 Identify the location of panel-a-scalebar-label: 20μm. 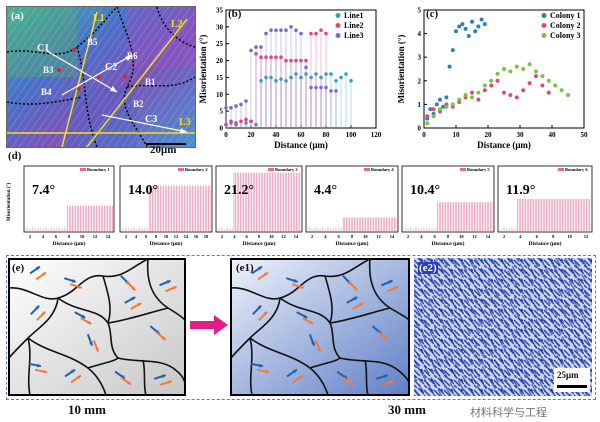
(163, 150).